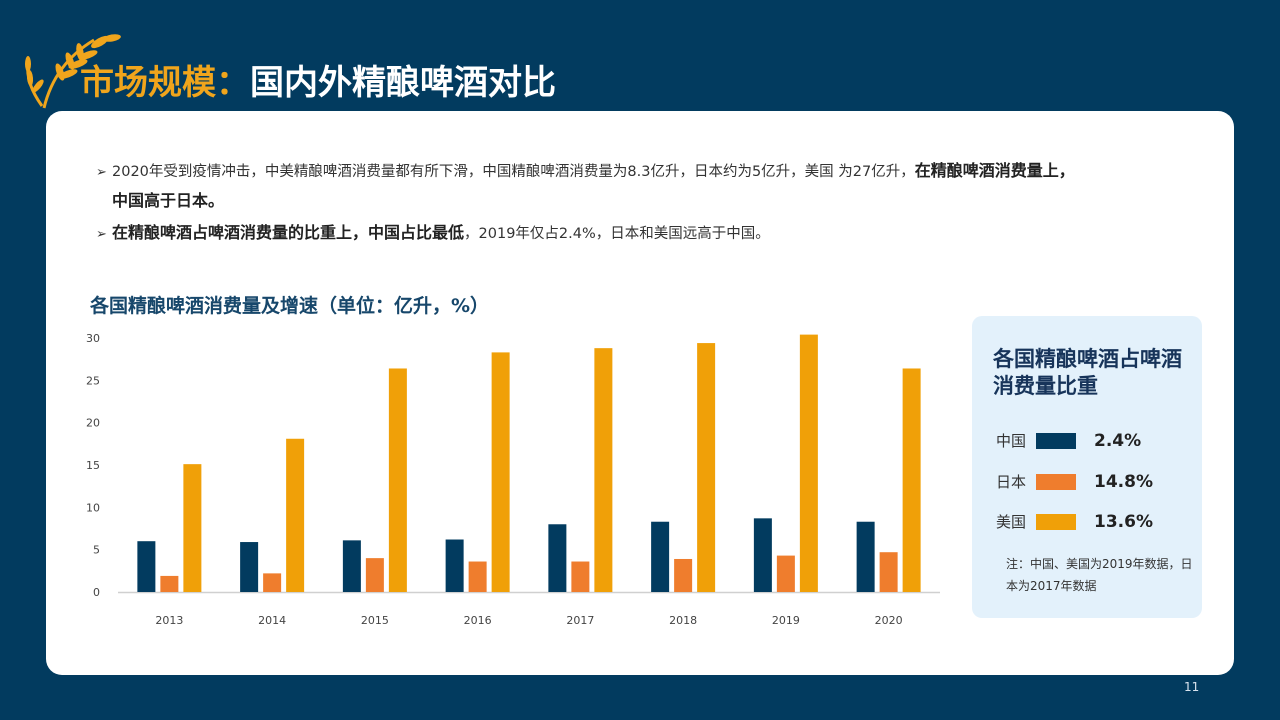 The height and width of the screenshot is (720, 1280). What do you see at coordinates (1118, 441) in the screenshot?
I see `legend-value: 2.4%` at bounding box center [1118, 441].